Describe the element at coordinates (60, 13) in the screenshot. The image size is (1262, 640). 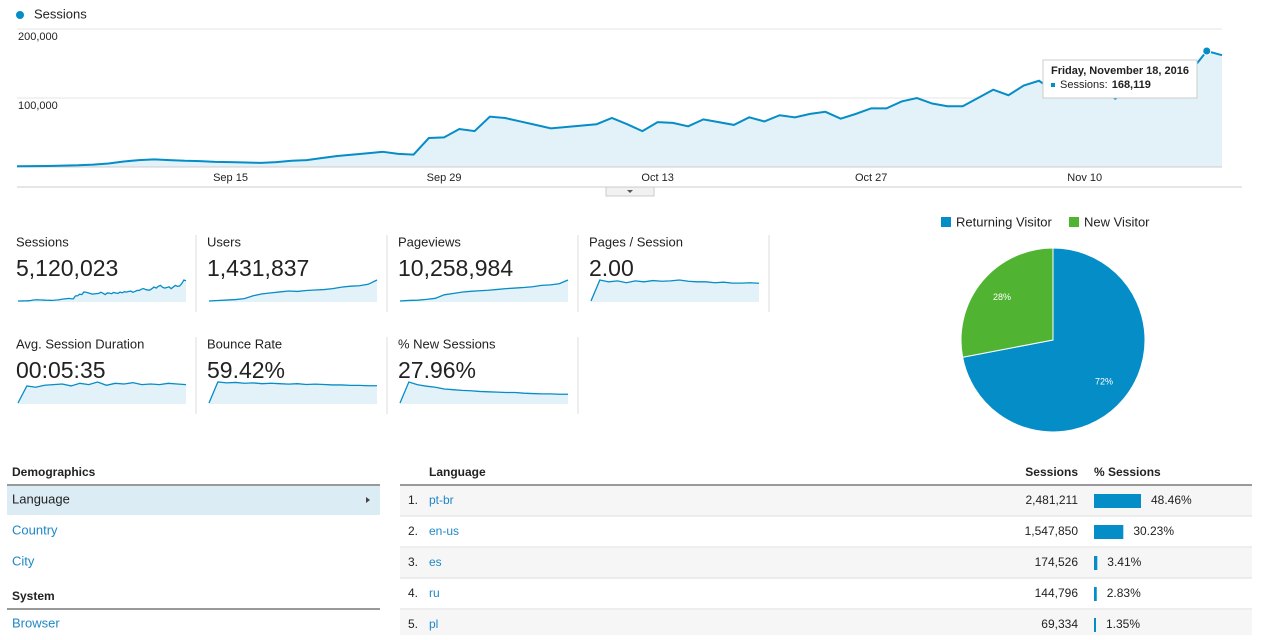
I see `legend-label: Sessions` at that location.